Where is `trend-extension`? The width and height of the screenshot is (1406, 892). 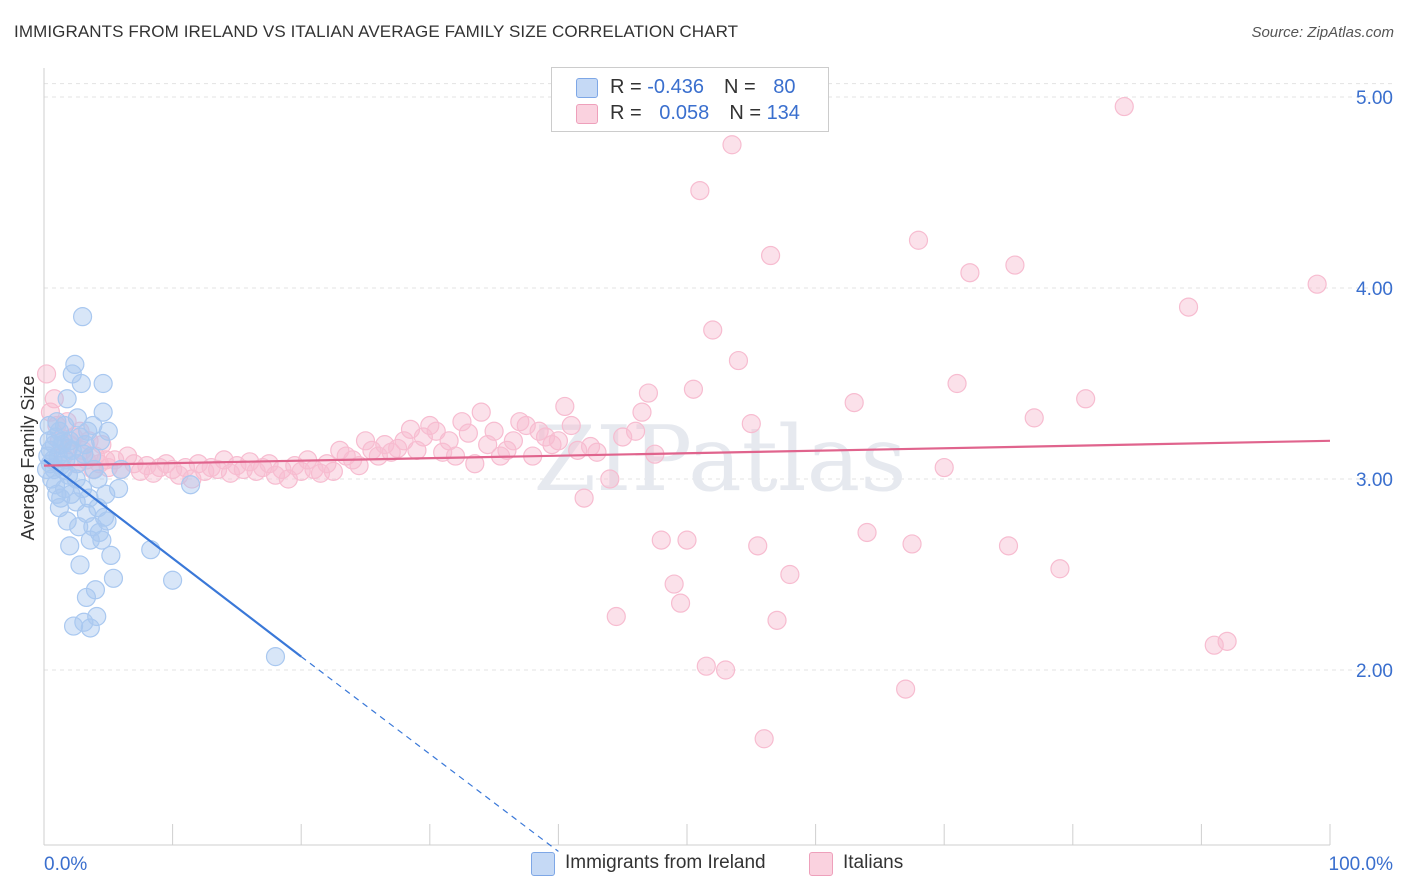 trend-extension is located at coordinates (429, 754).